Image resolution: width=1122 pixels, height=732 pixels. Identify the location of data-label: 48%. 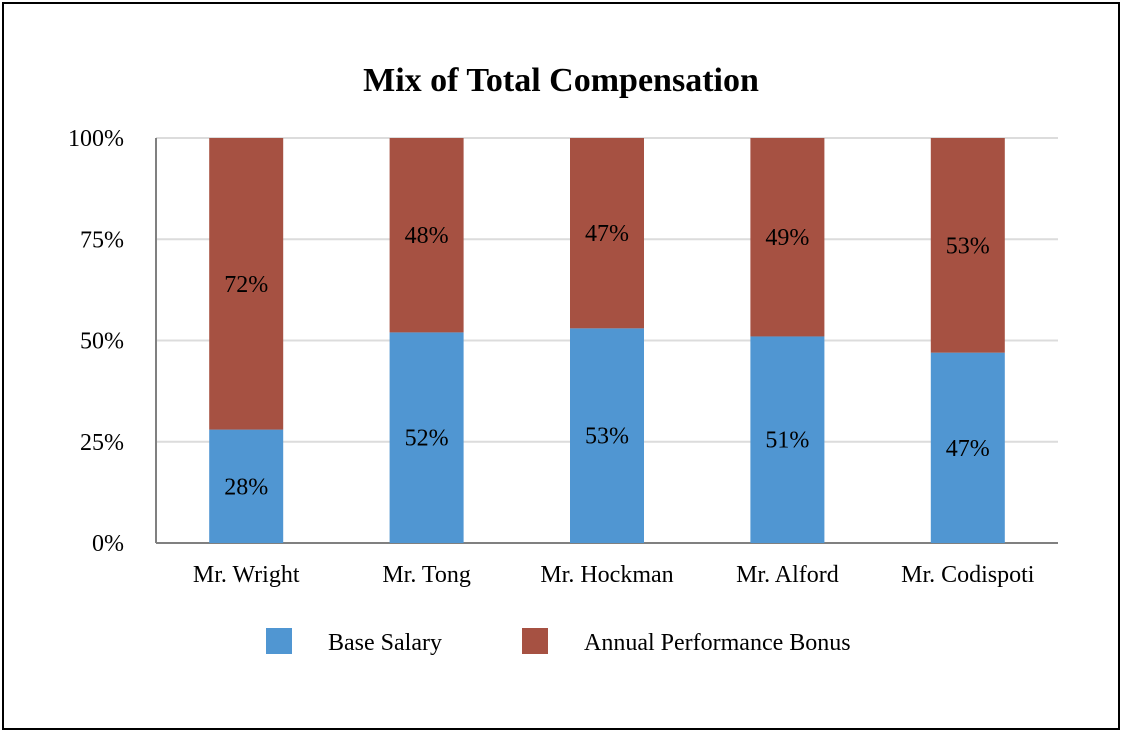
(427, 236).